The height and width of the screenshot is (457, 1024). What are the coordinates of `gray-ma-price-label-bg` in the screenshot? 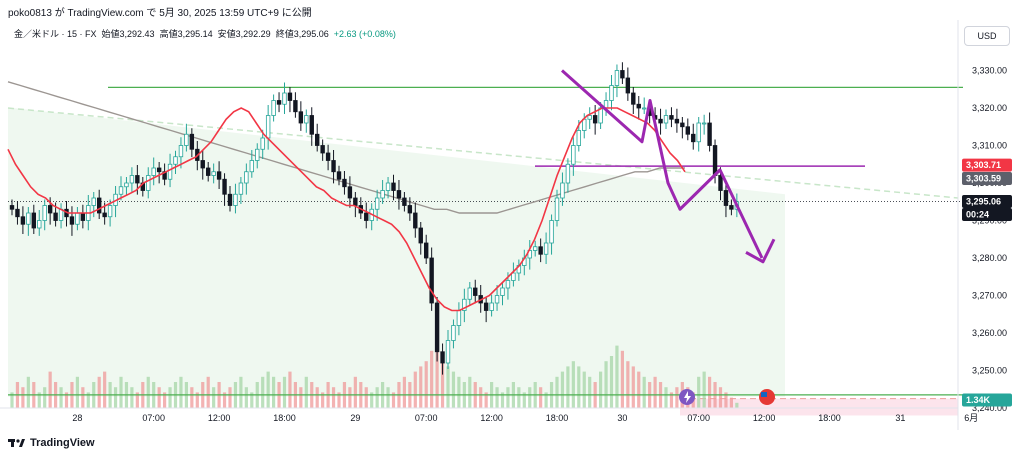 It's located at (987, 179).